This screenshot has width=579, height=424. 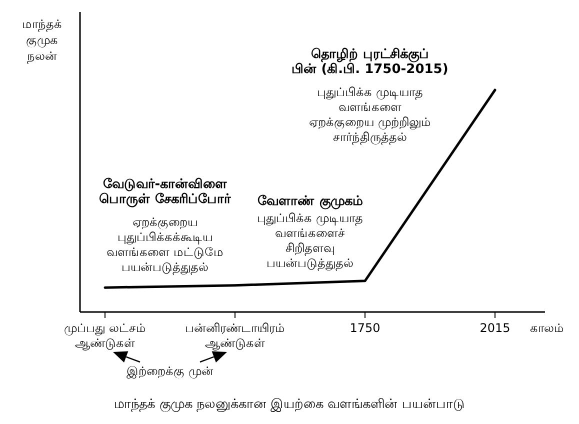 What do you see at coordinates (165, 192) in the screenshot?
I see `annotation: வேடுவர்-கான்விளை பொருள் சேகரிப்போர்` at bounding box center [165, 192].